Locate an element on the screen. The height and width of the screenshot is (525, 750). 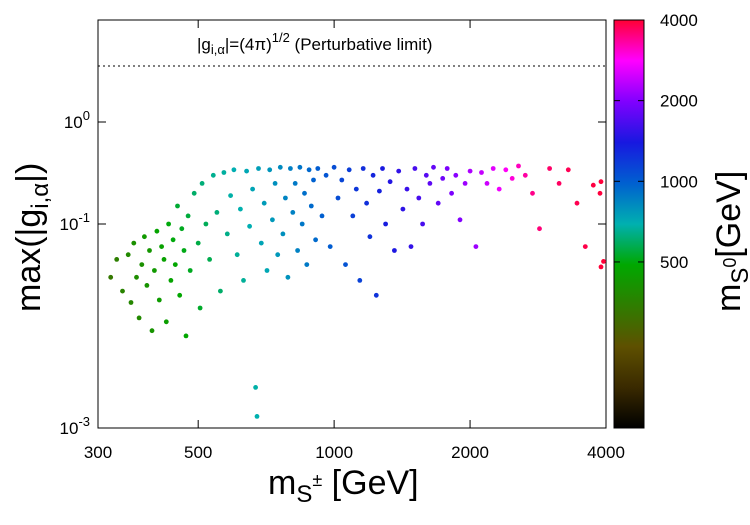
y-tick-label: 10⁻¹ is located at coordinates (75, 222).